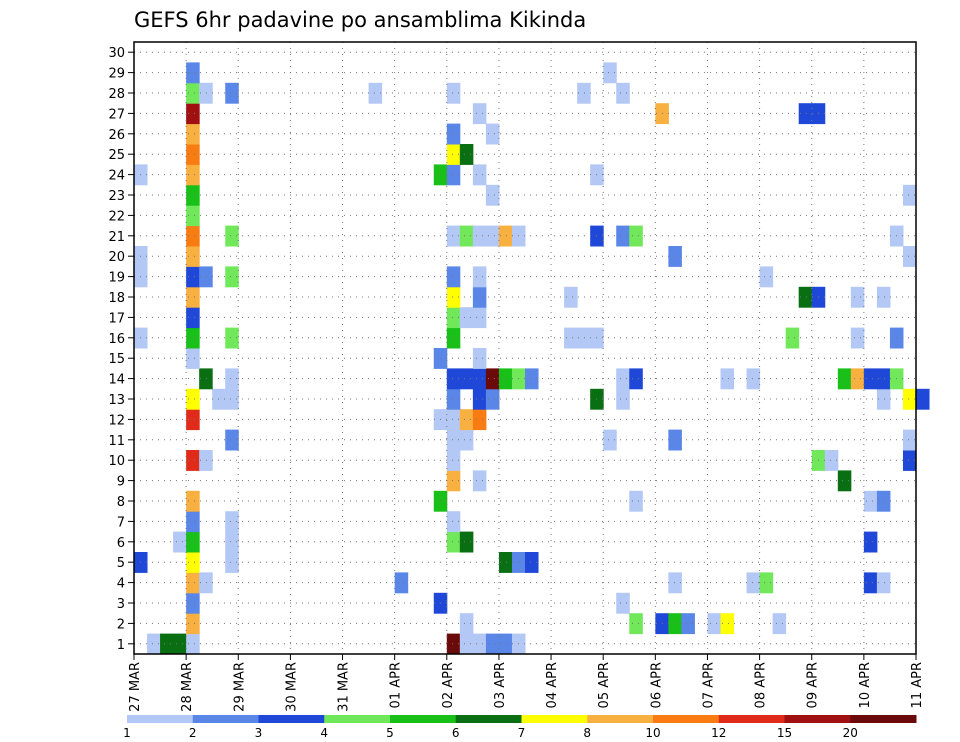  Describe the element at coordinates (116, 94) in the screenshot. I see `y-tick-label: 28` at that location.